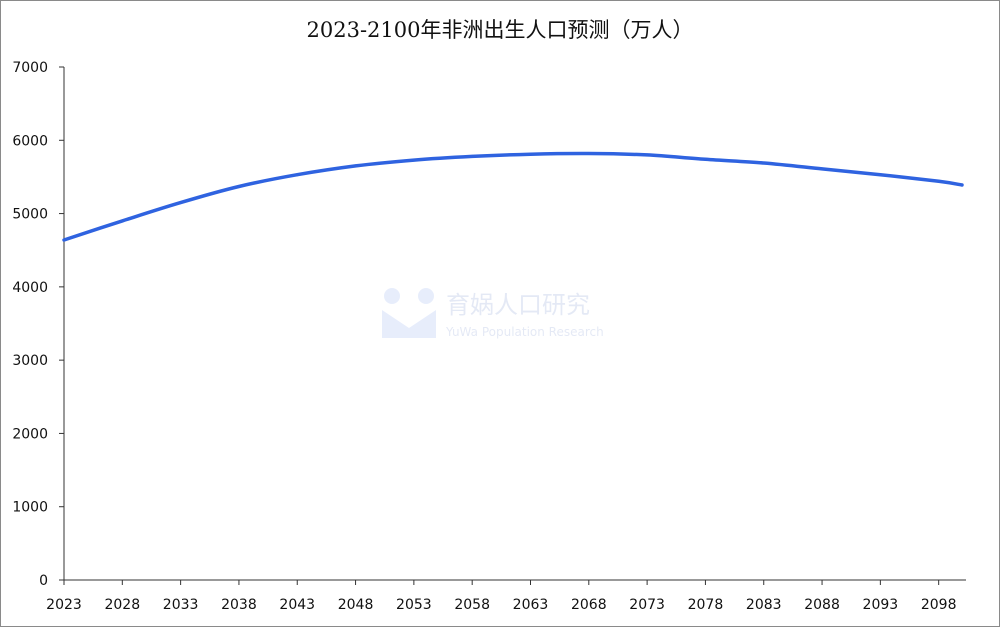  I want to click on series-line, so click(513, 196).